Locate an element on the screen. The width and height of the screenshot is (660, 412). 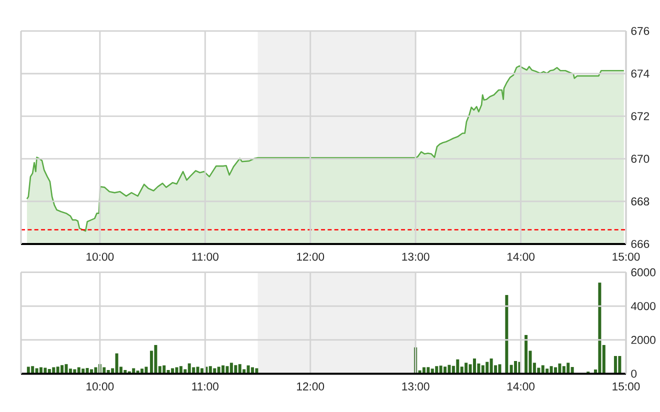
y-tick-label: 666 is located at coordinates (640, 244).